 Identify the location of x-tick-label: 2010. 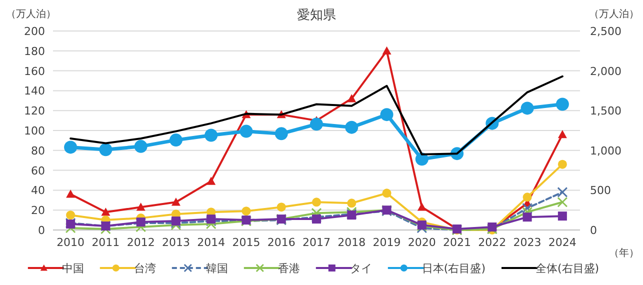
(70, 242).